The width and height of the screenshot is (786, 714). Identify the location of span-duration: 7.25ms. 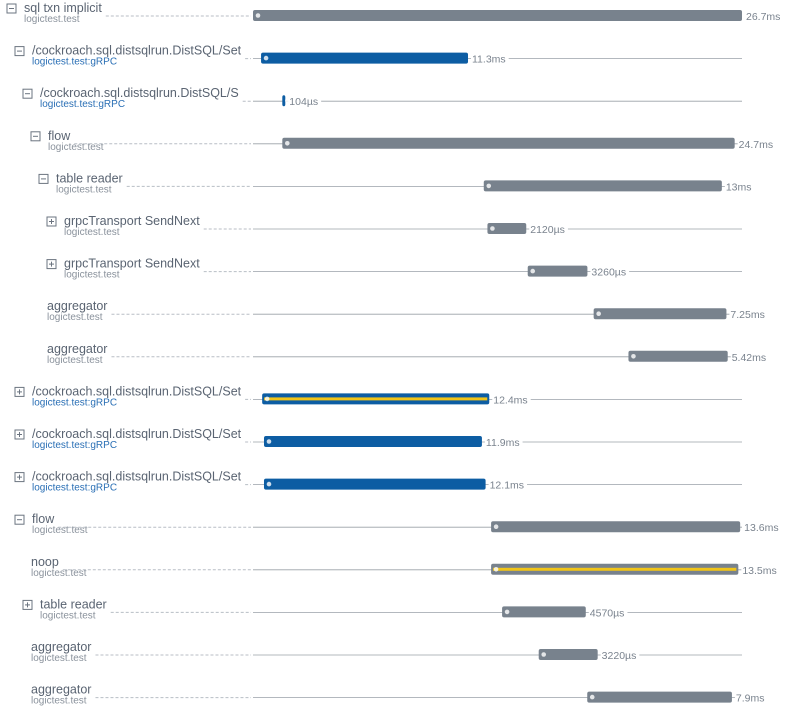
(747, 315).